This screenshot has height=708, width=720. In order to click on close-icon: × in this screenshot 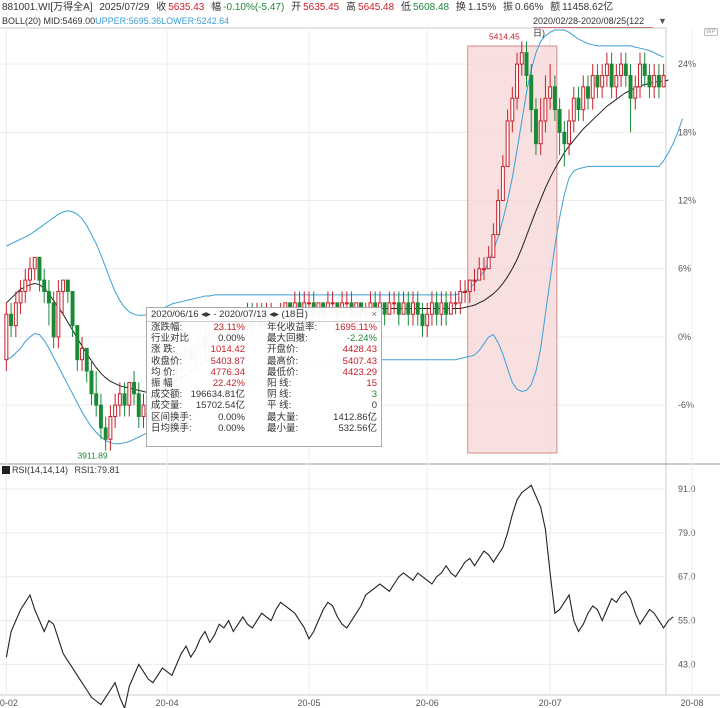, I will do `click(374, 314)`.